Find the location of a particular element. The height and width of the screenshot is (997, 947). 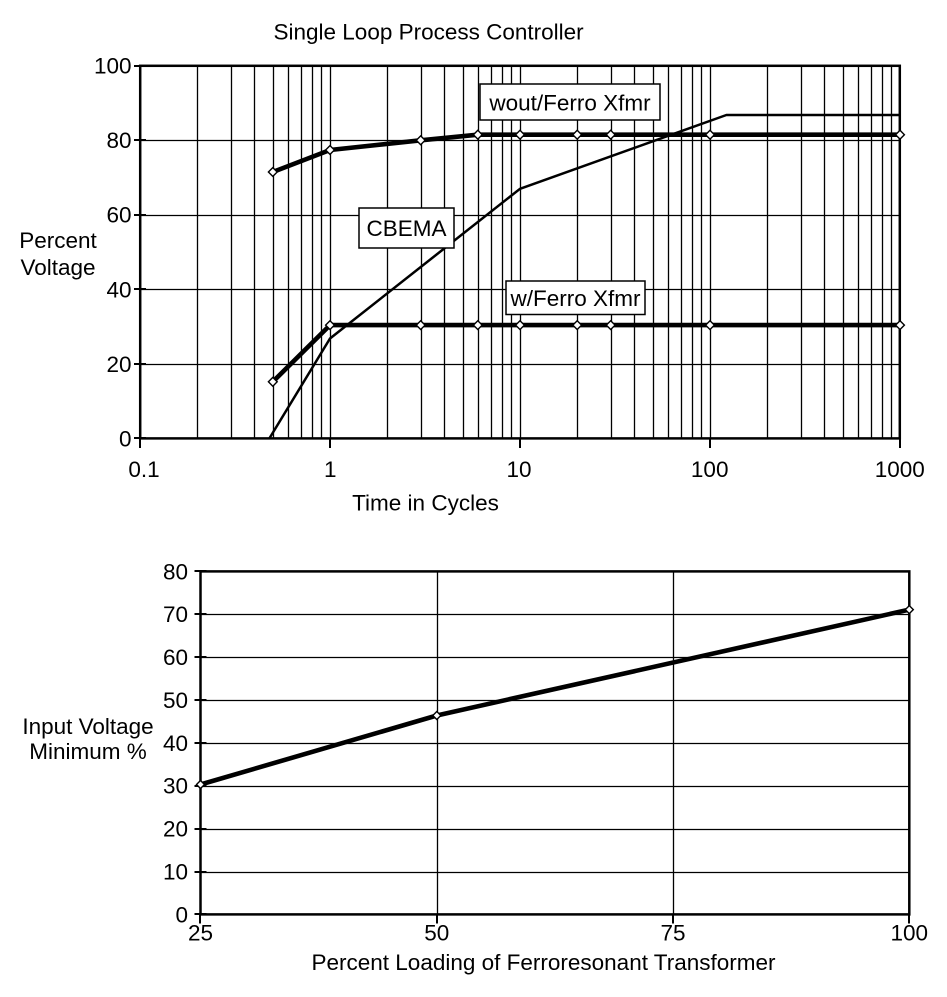

svg-text: 70 is located at coordinates (175, 614).